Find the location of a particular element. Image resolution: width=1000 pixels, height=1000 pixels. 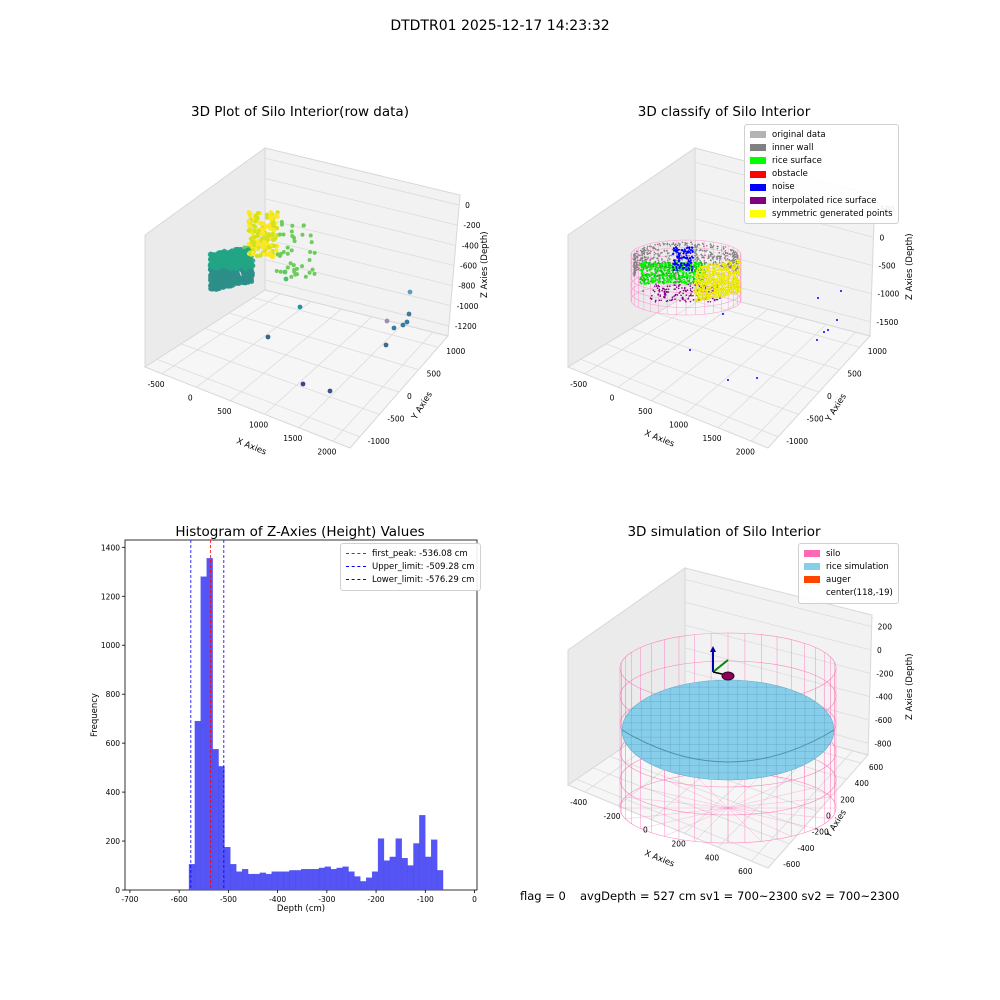

chart4-title: 3D simulation of Silo Interior is located at coordinates (724, 532).